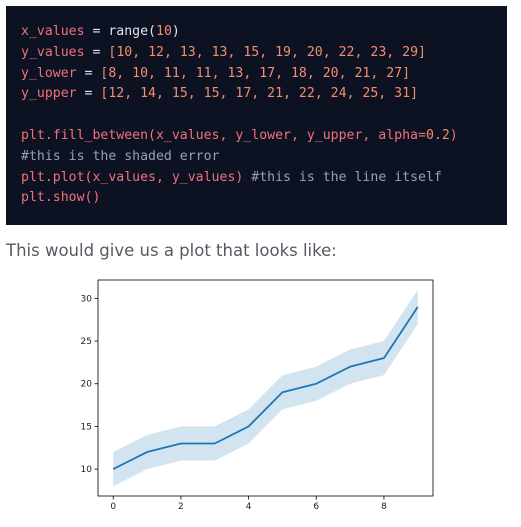  What do you see at coordinates (437, 135) in the screenshot?
I see `code-token: 0.2` at bounding box center [437, 135].